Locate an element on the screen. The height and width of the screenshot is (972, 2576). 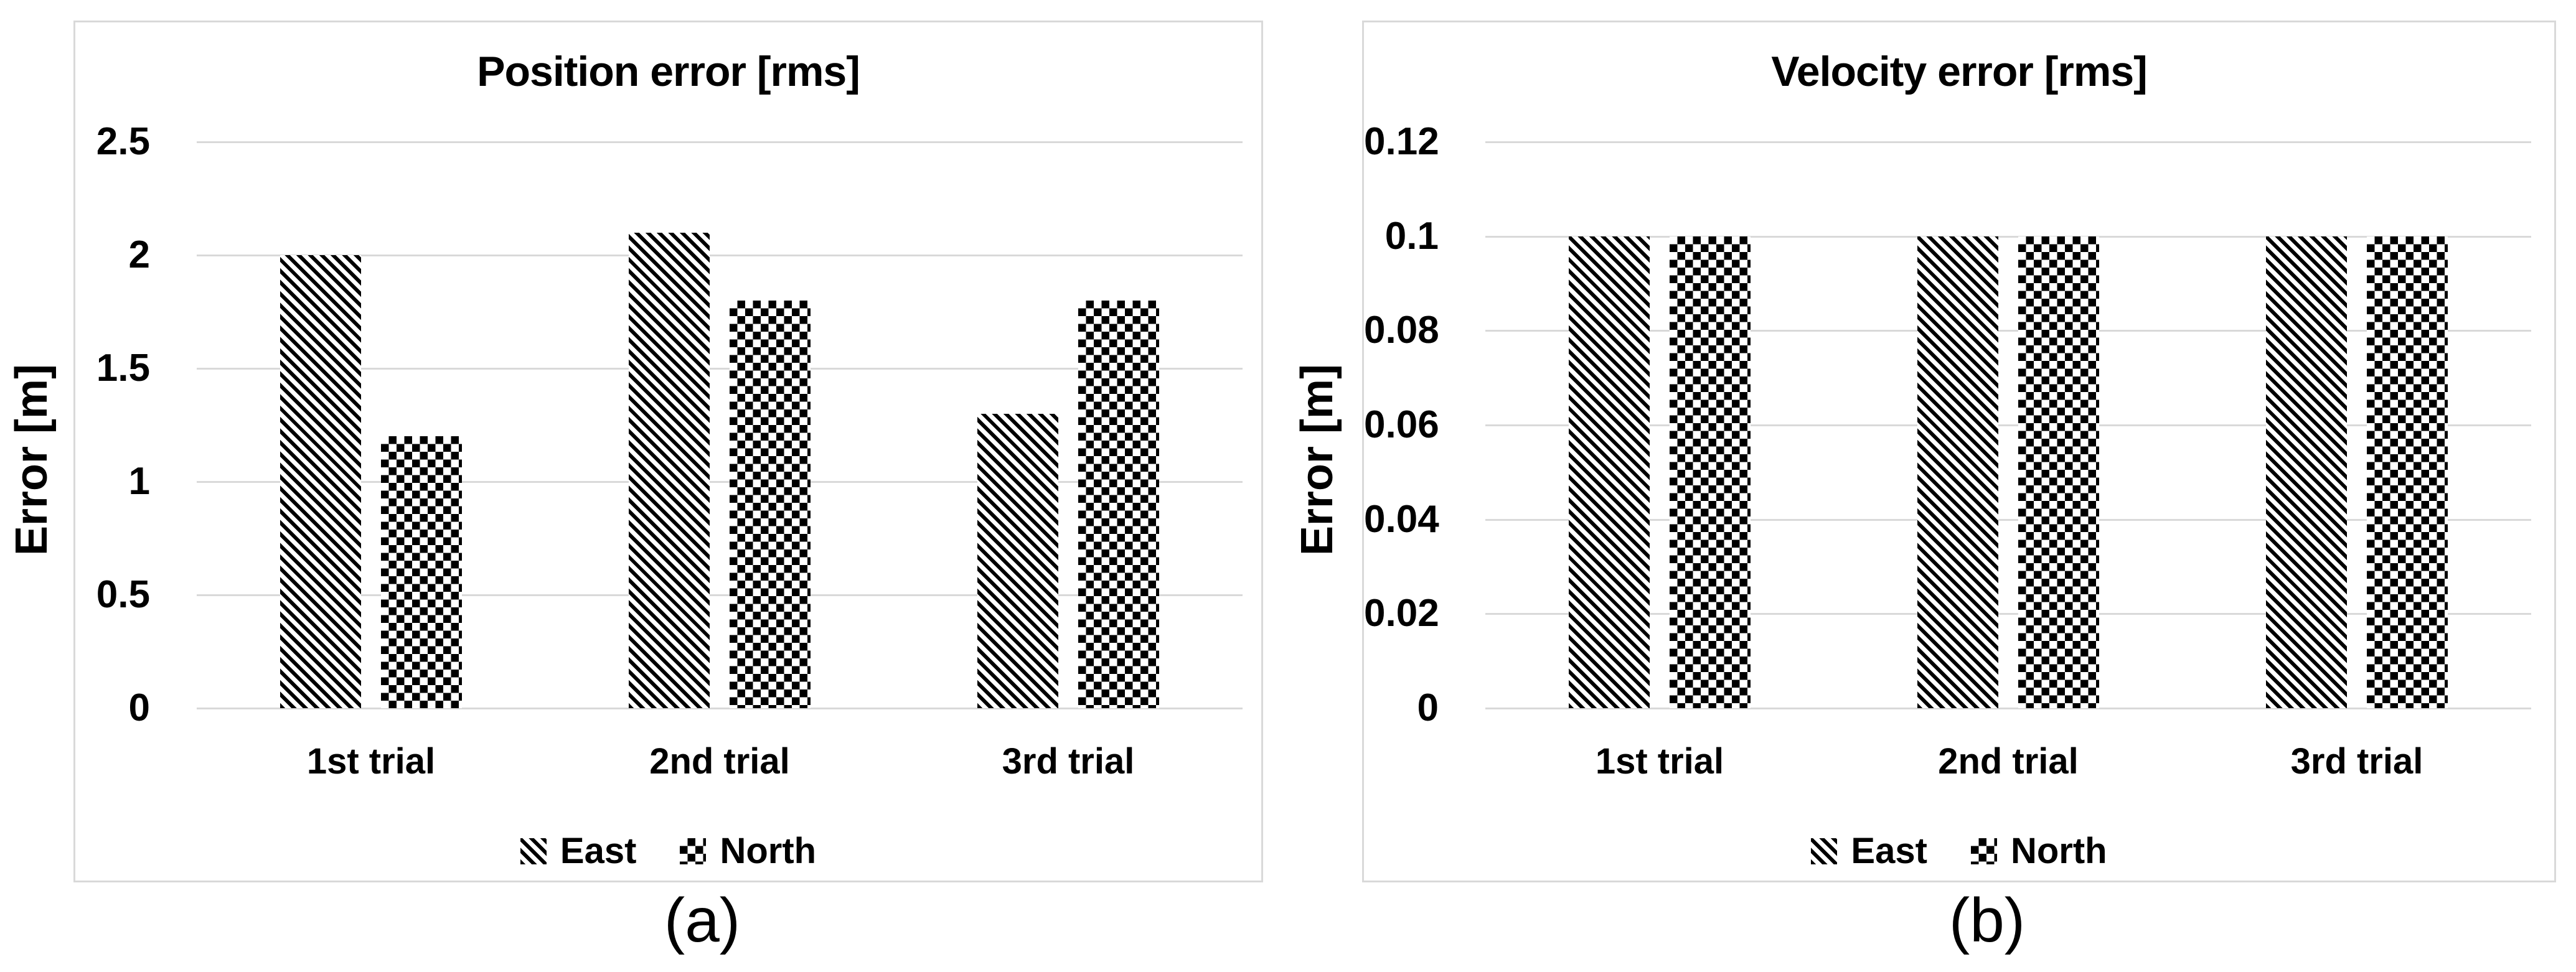
gridline-y-2.5 is located at coordinates (720, 142).